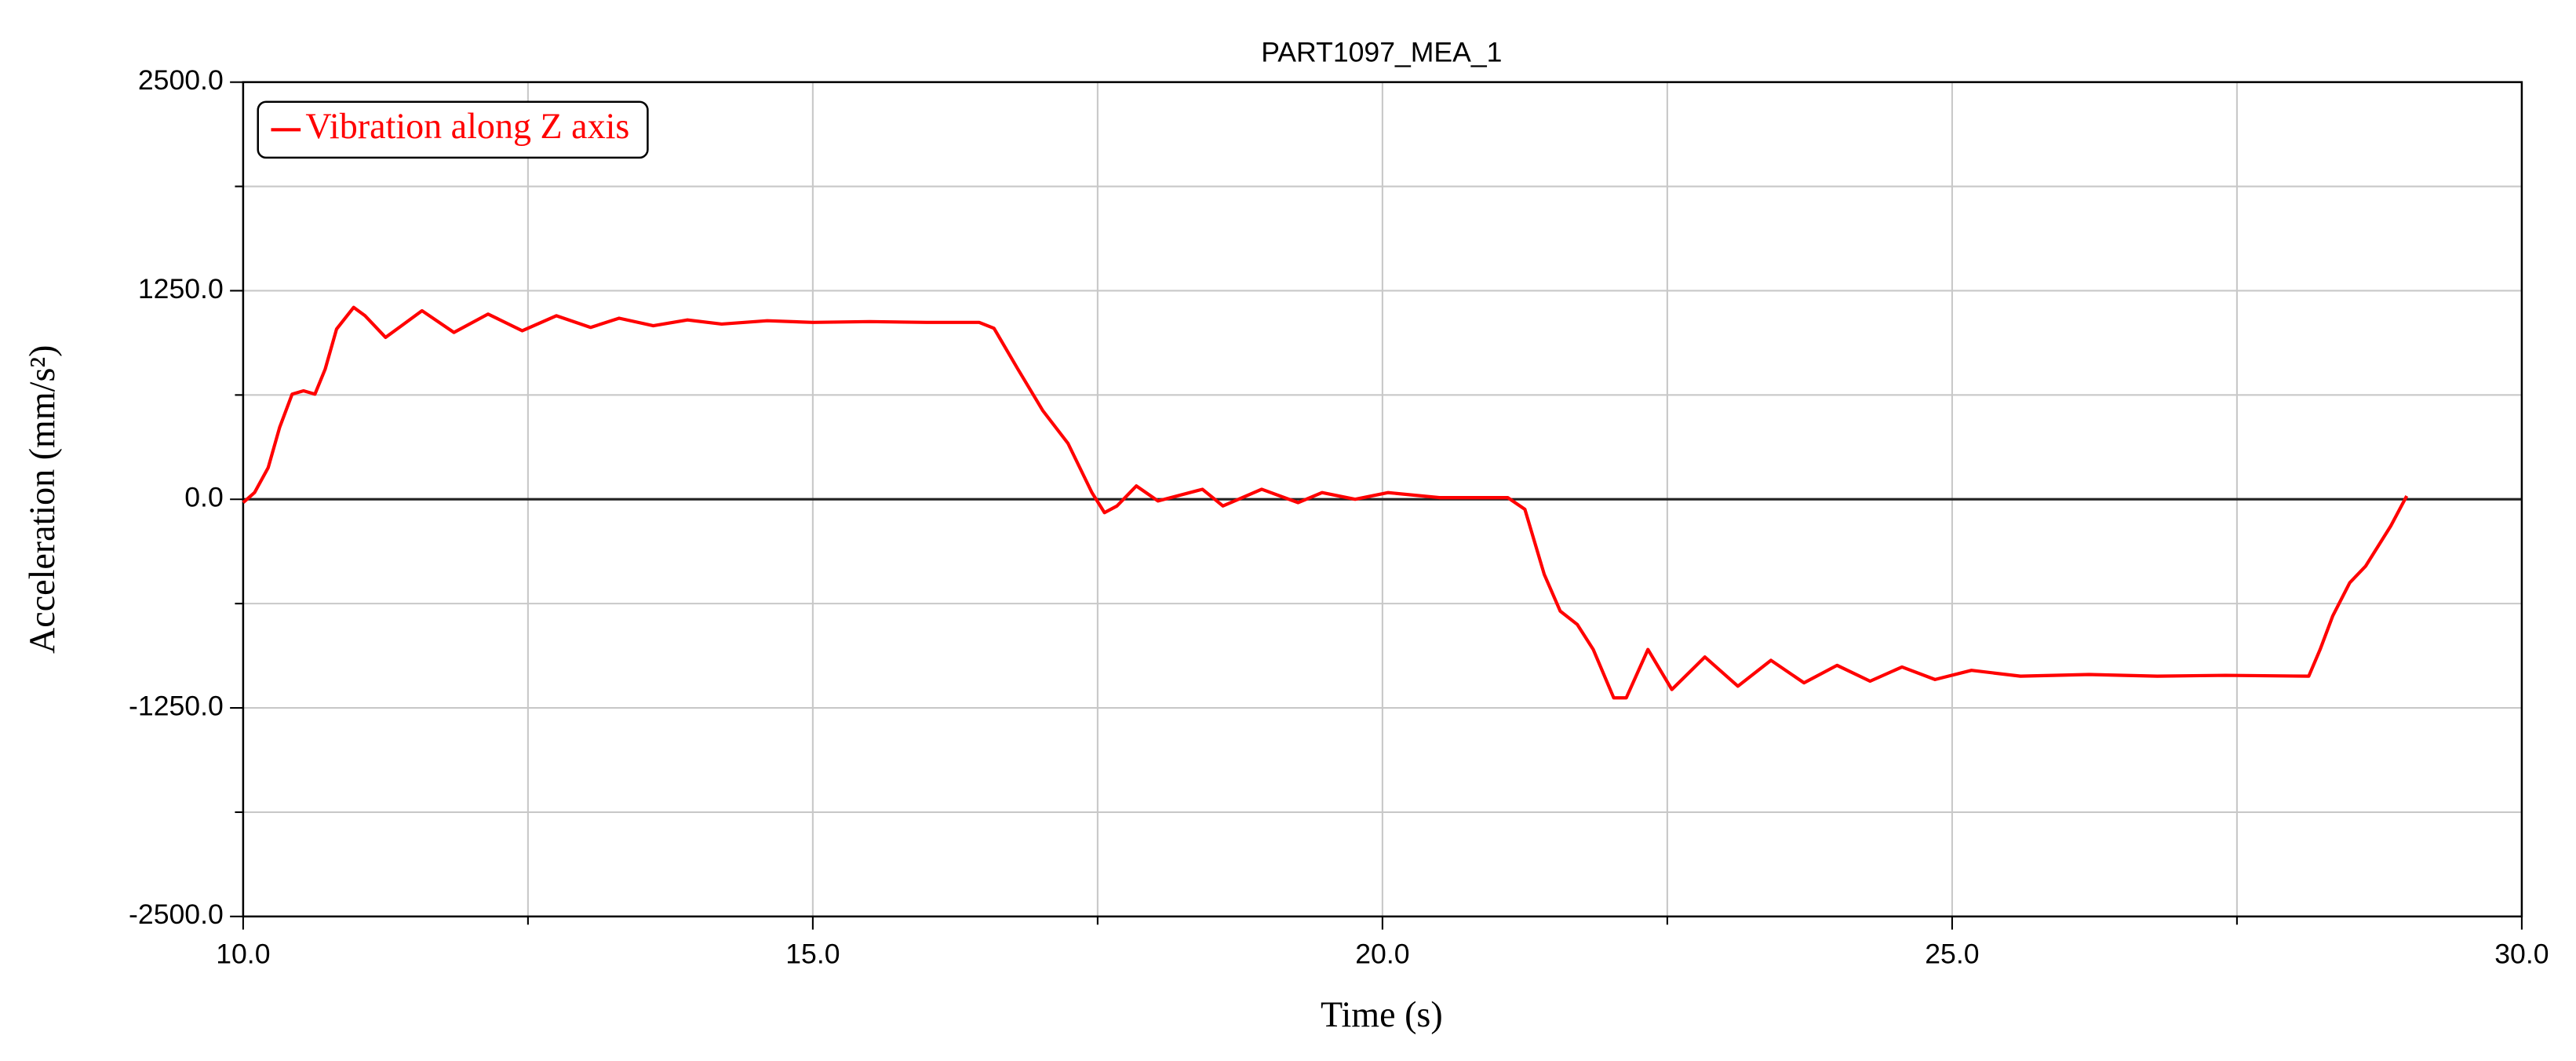 The width and height of the screenshot is (2576, 1061). Describe the element at coordinates (812, 954) in the screenshot. I see `x-tick-label: 15.0` at that location.